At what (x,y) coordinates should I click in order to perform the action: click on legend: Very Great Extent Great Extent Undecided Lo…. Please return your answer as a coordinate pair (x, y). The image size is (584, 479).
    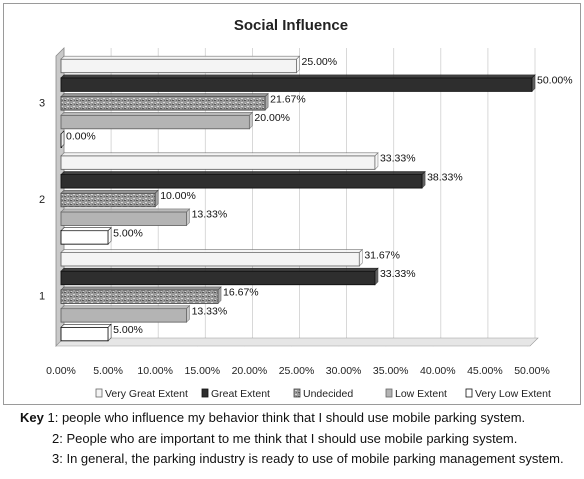
    Looking at the image, I should click on (323, 394).